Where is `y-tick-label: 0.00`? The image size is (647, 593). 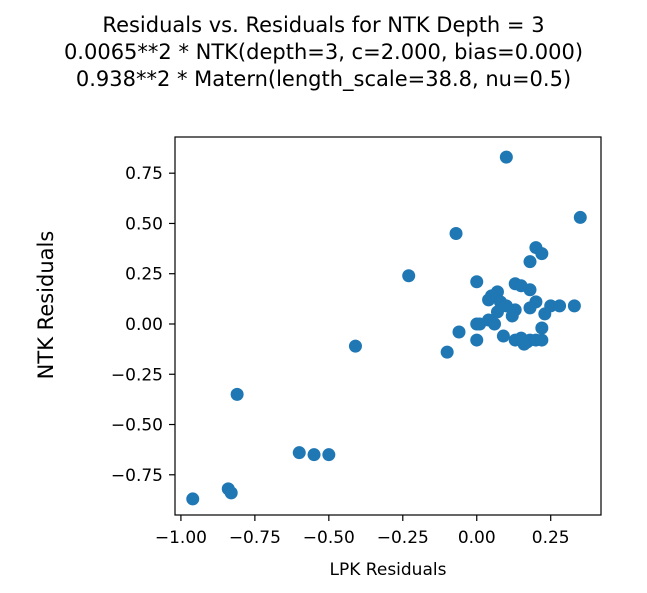
y-tick-label: 0.00 is located at coordinates (144, 325).